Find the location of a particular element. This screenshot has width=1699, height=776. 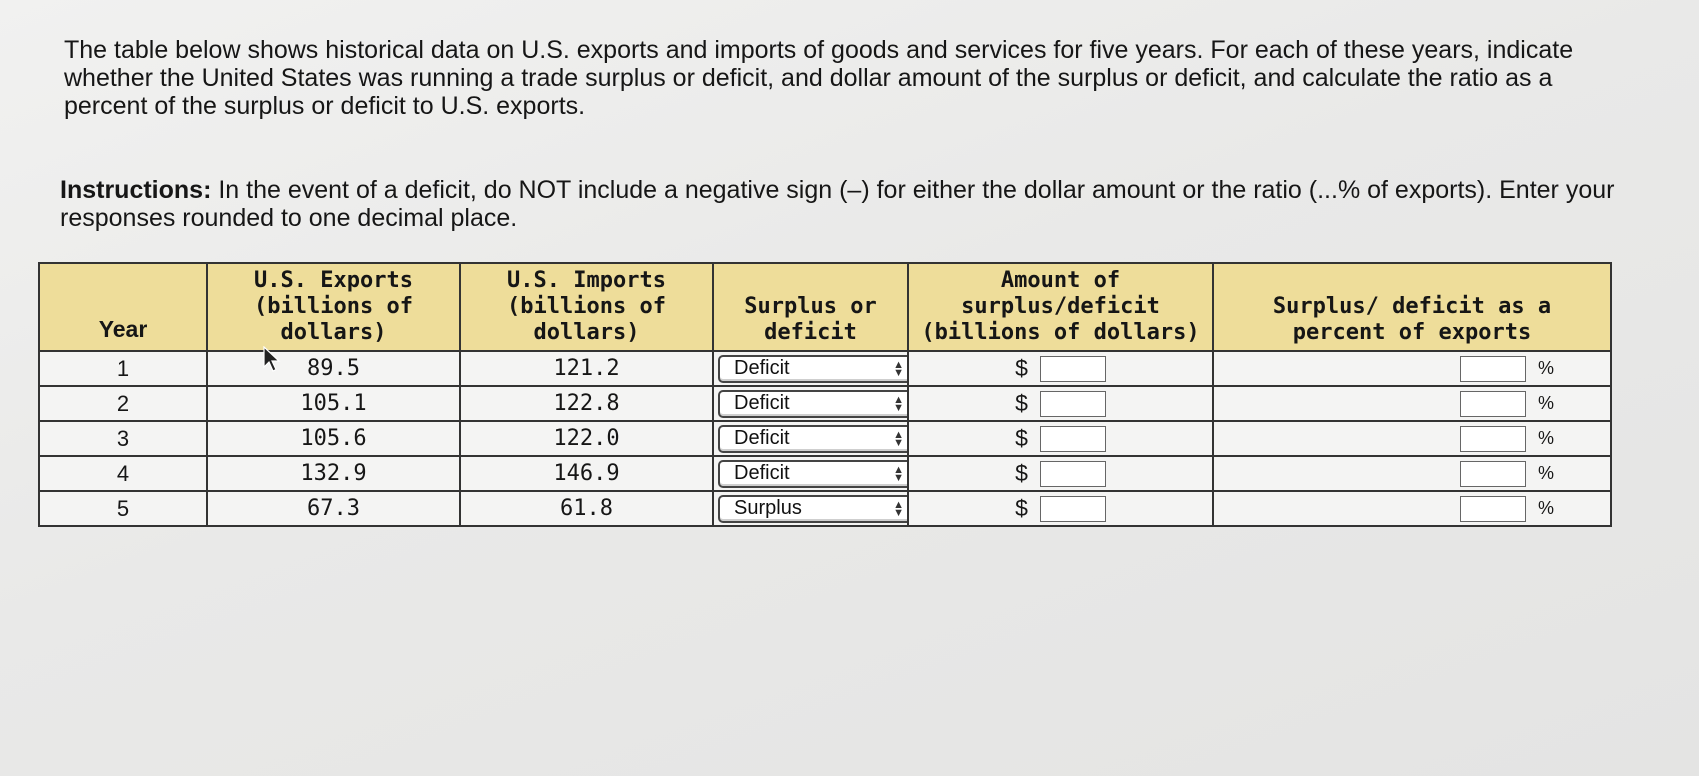

table-row: 5 67.3 61.8 Surplus ▲ ▼ $ is located at coordinates (825, 508).